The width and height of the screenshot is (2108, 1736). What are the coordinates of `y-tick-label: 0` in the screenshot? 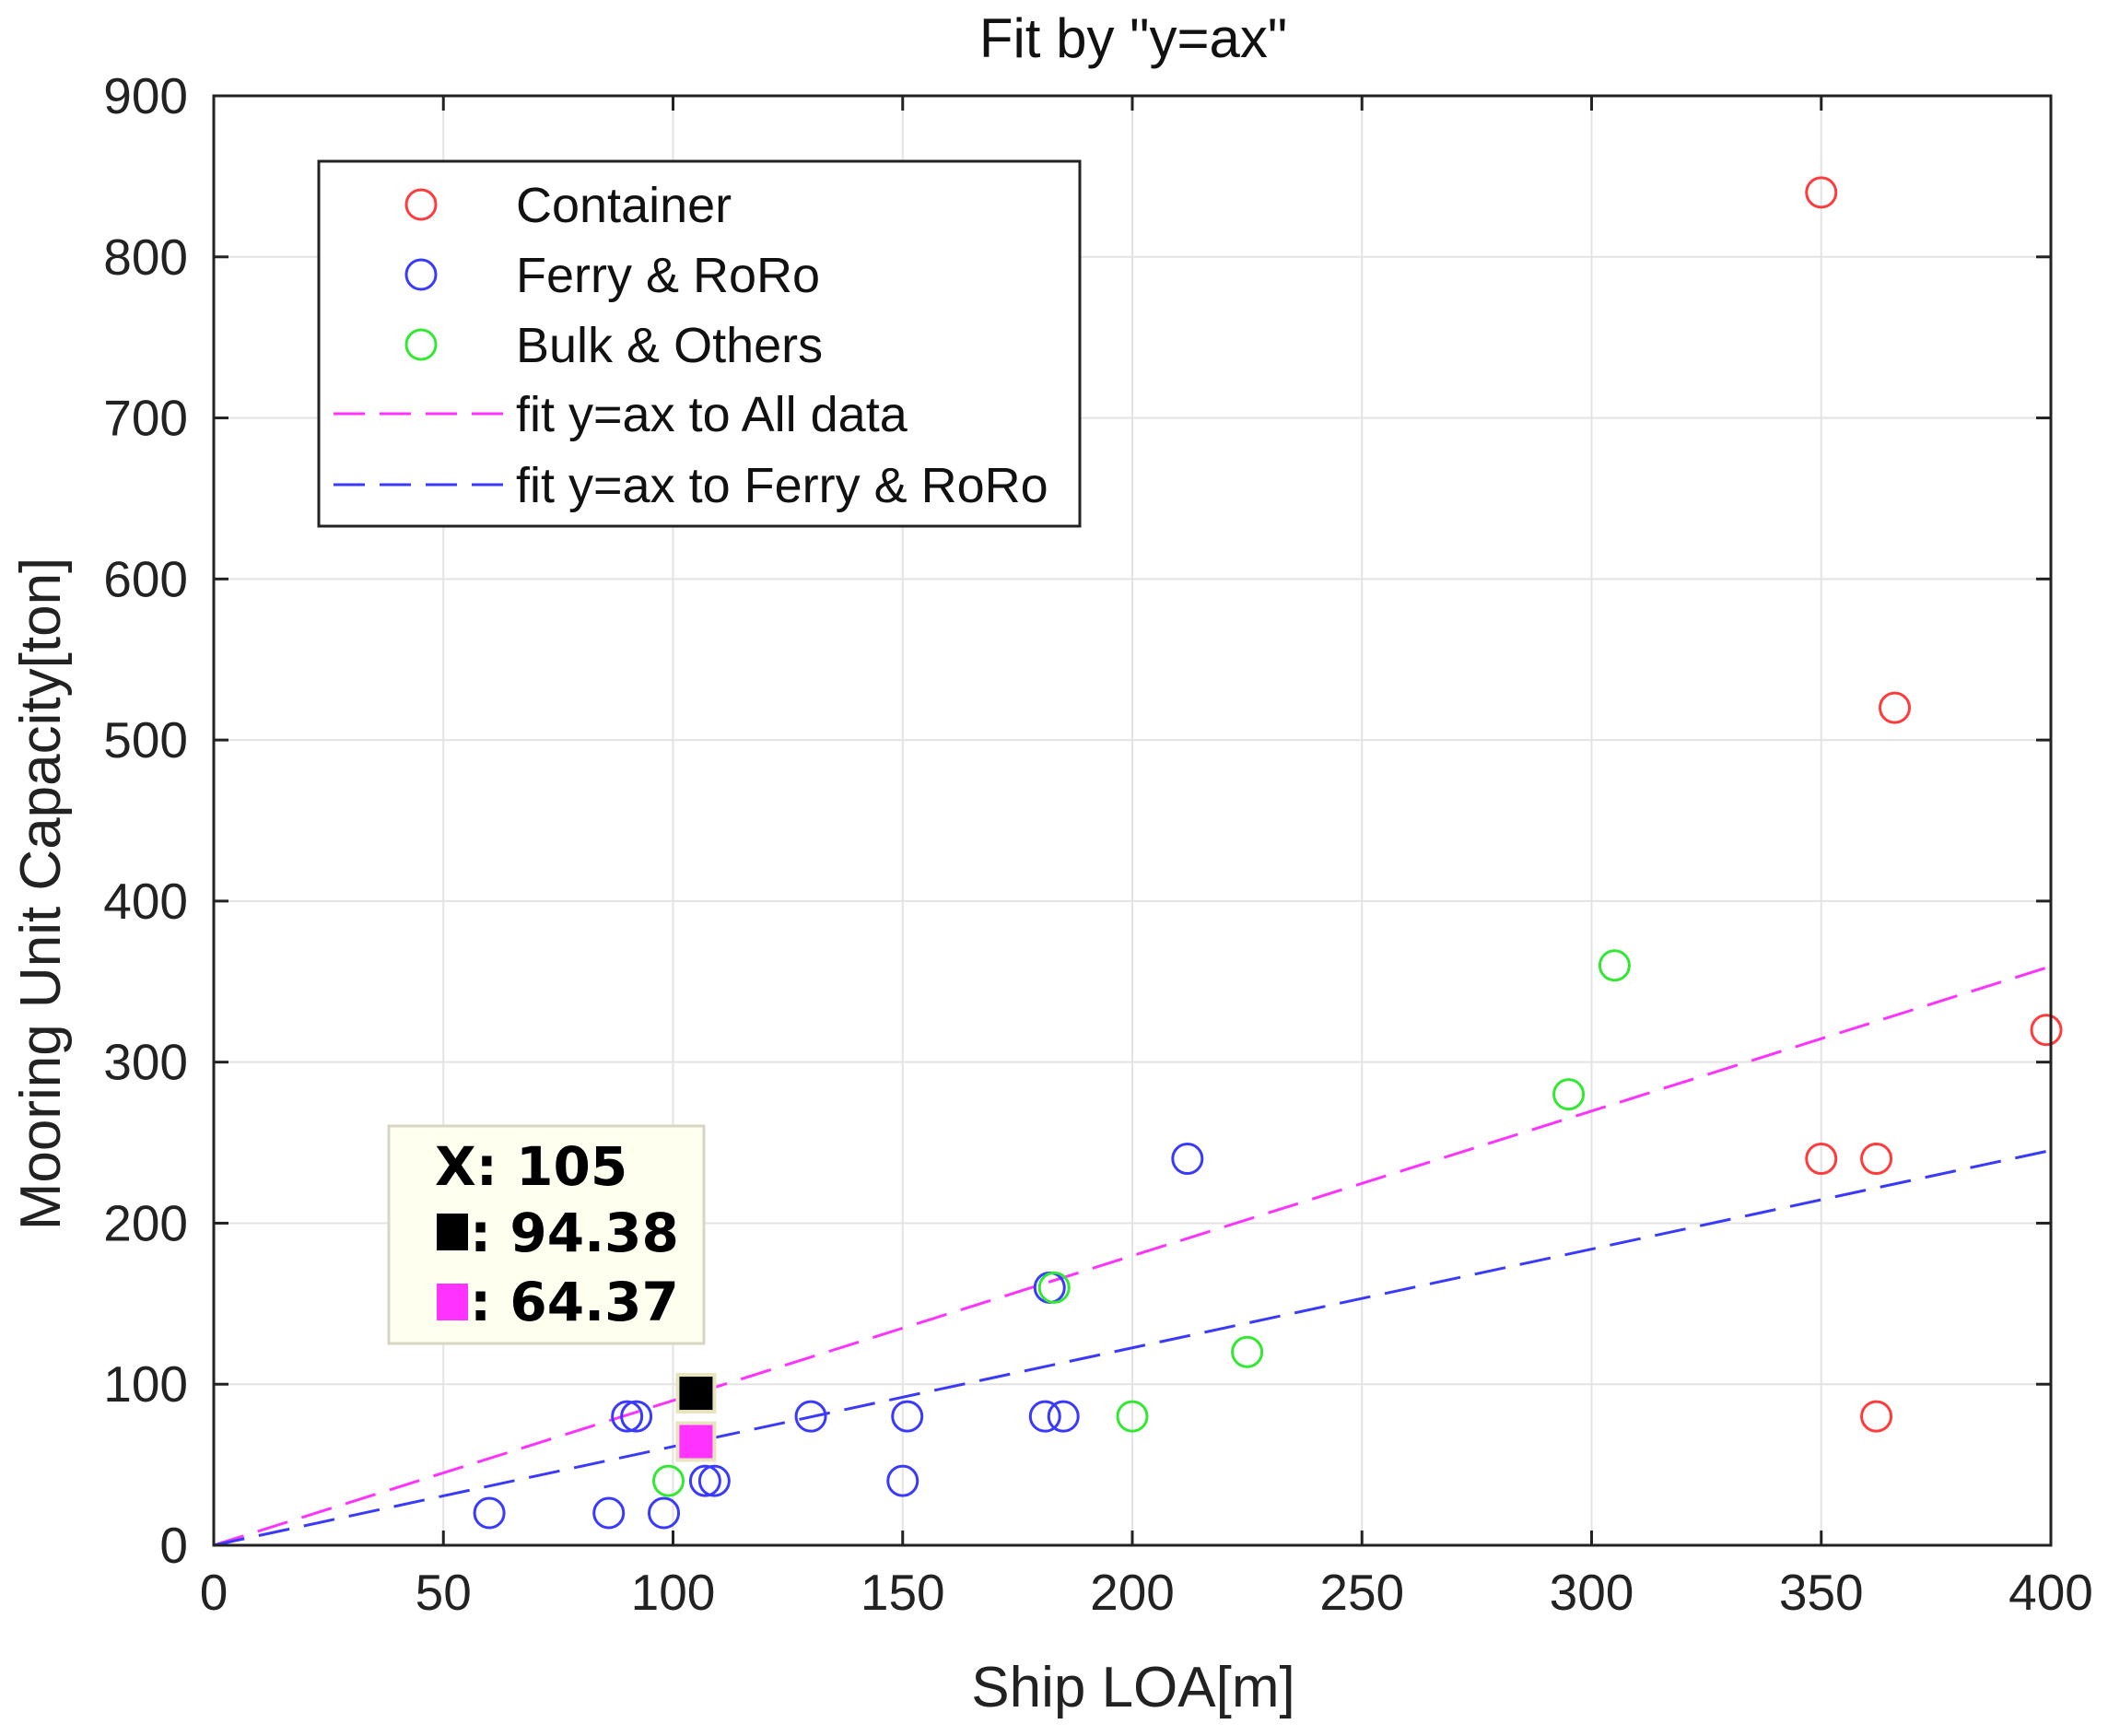 It's located at (173, 1545).